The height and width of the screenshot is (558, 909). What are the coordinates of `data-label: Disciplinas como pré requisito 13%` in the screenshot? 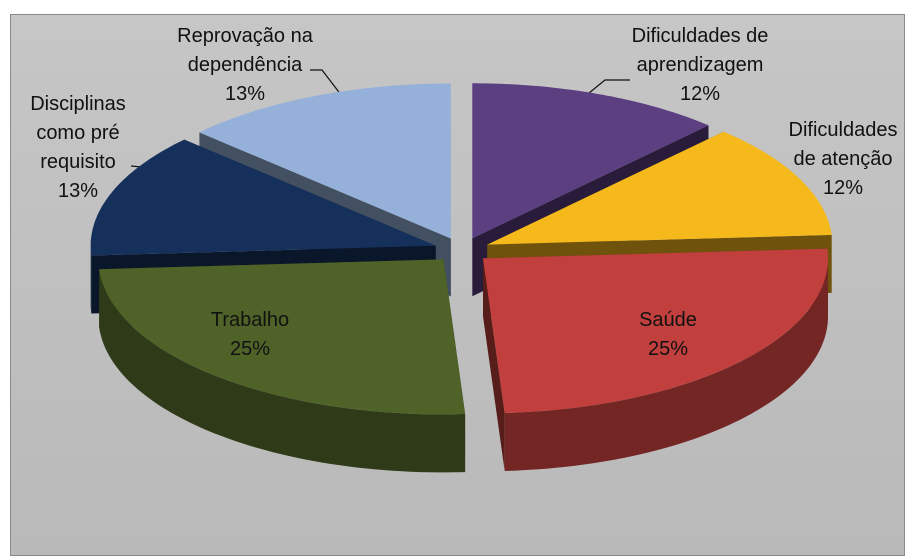 It's located at (78, 148).